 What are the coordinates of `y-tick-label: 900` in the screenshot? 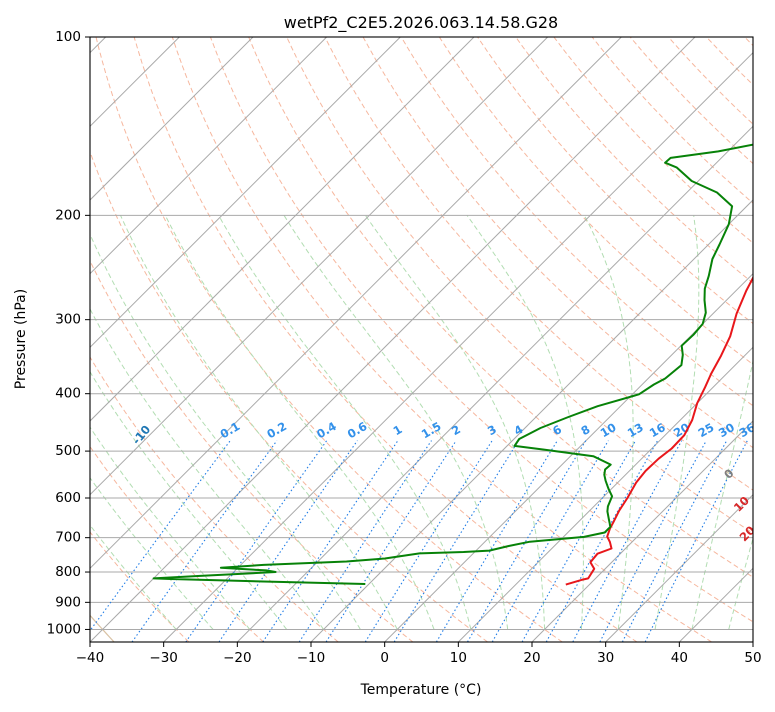 It's located at (68, 602).